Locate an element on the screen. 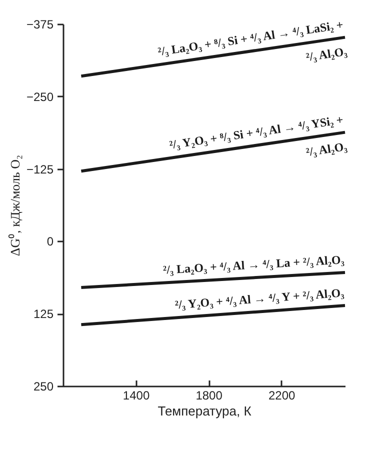 Image resolution: width=391 pixels, height=463 pixels. x-tick-label: 1800 is located at coordinates (209, 395).